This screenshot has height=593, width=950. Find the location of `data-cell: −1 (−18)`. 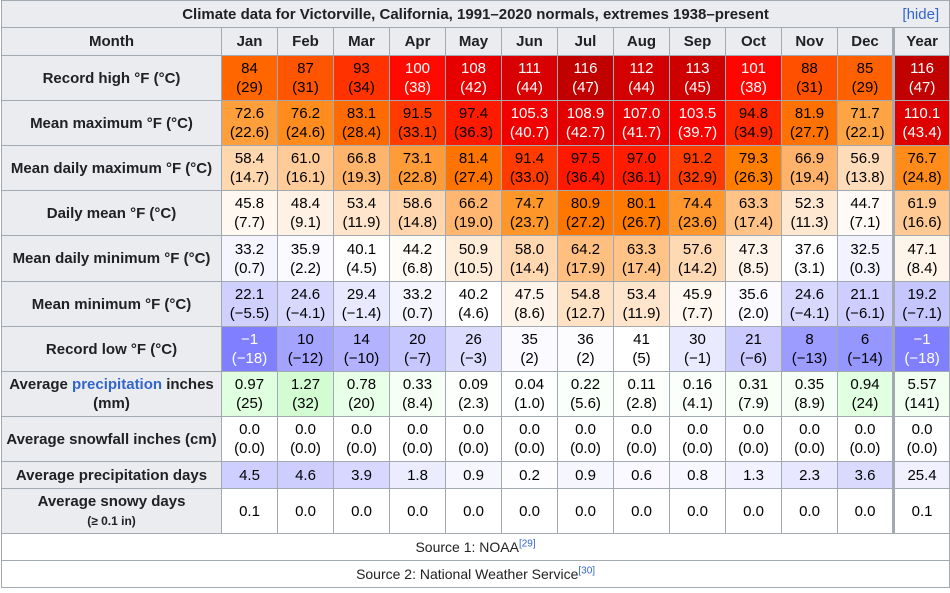

data-cell: −1 (−18) is located at coordinates (249, 349).